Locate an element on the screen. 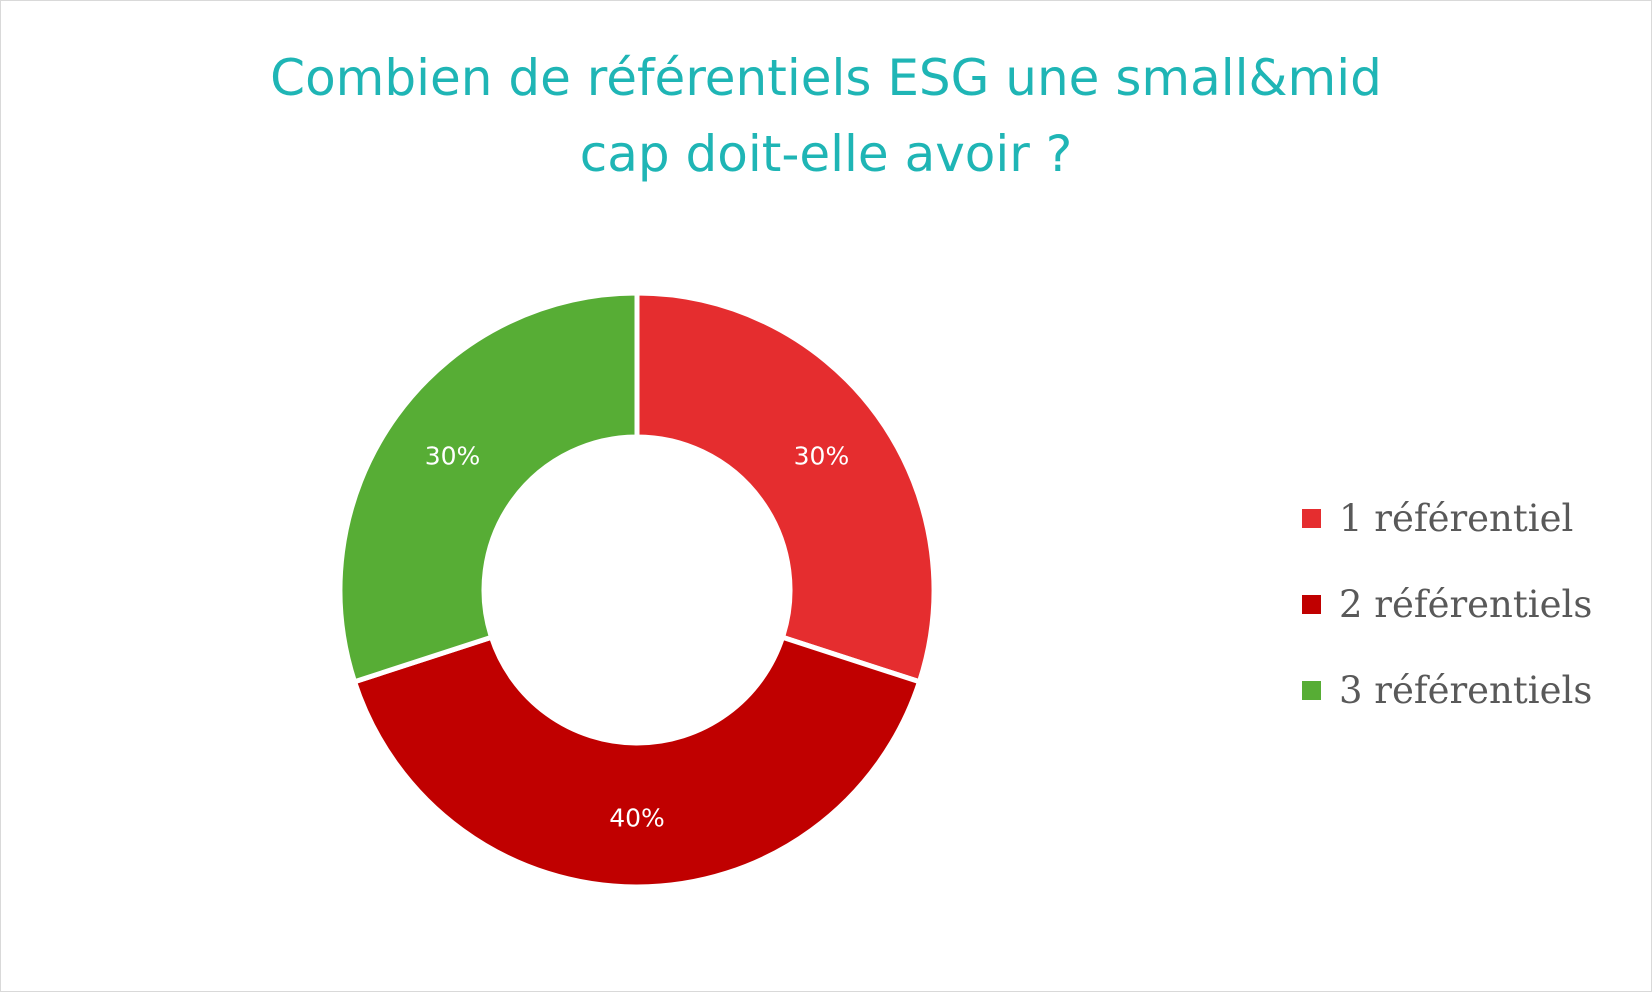 This screenshot has width=1652, height=992. legend-item-3: 3 référentiels is located at coordinates (1447, 690).